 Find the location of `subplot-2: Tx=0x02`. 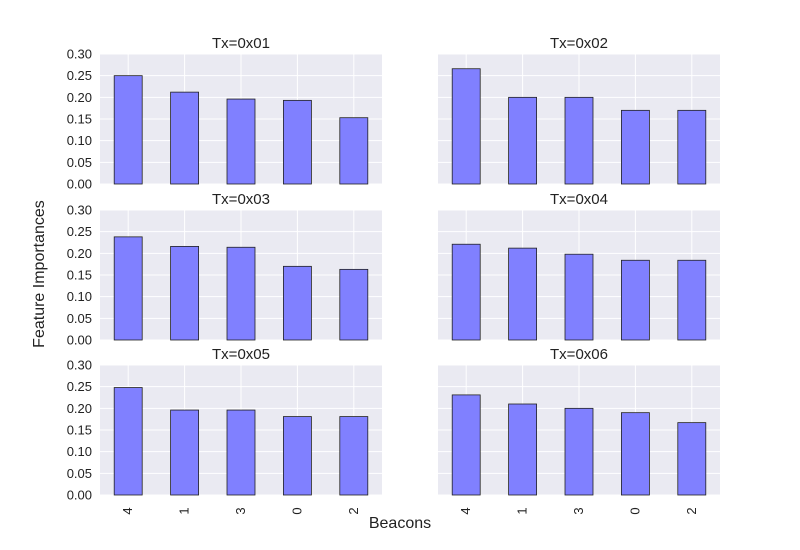

subplot-2: Tx=0x02 is located at coordinates (579, 110).